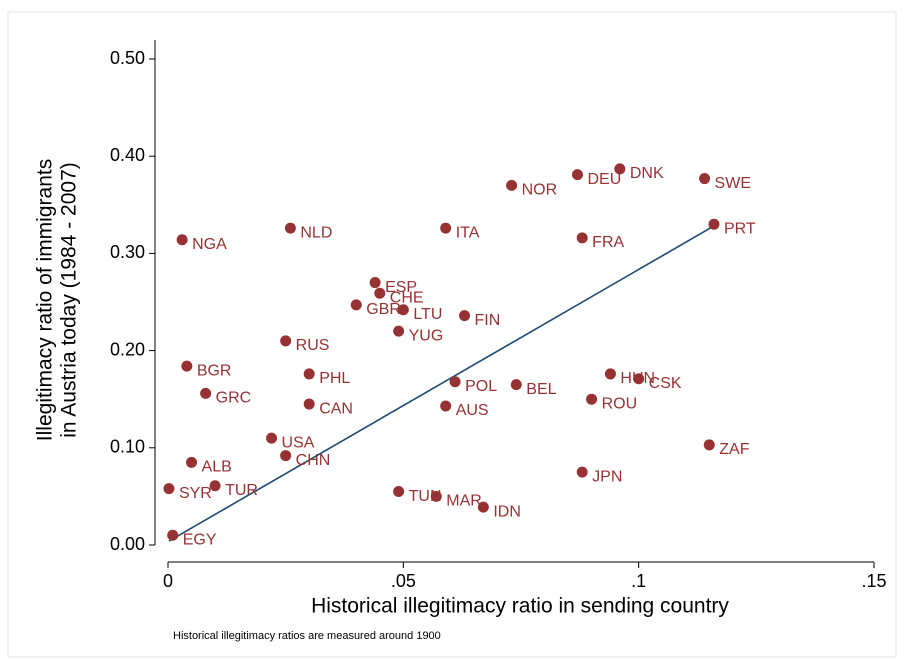 The height and width of the screenshot is (662, 904). Describe the element at coordinates (313, 460) in the screenshot. I see `point-label: CHN` at that location.